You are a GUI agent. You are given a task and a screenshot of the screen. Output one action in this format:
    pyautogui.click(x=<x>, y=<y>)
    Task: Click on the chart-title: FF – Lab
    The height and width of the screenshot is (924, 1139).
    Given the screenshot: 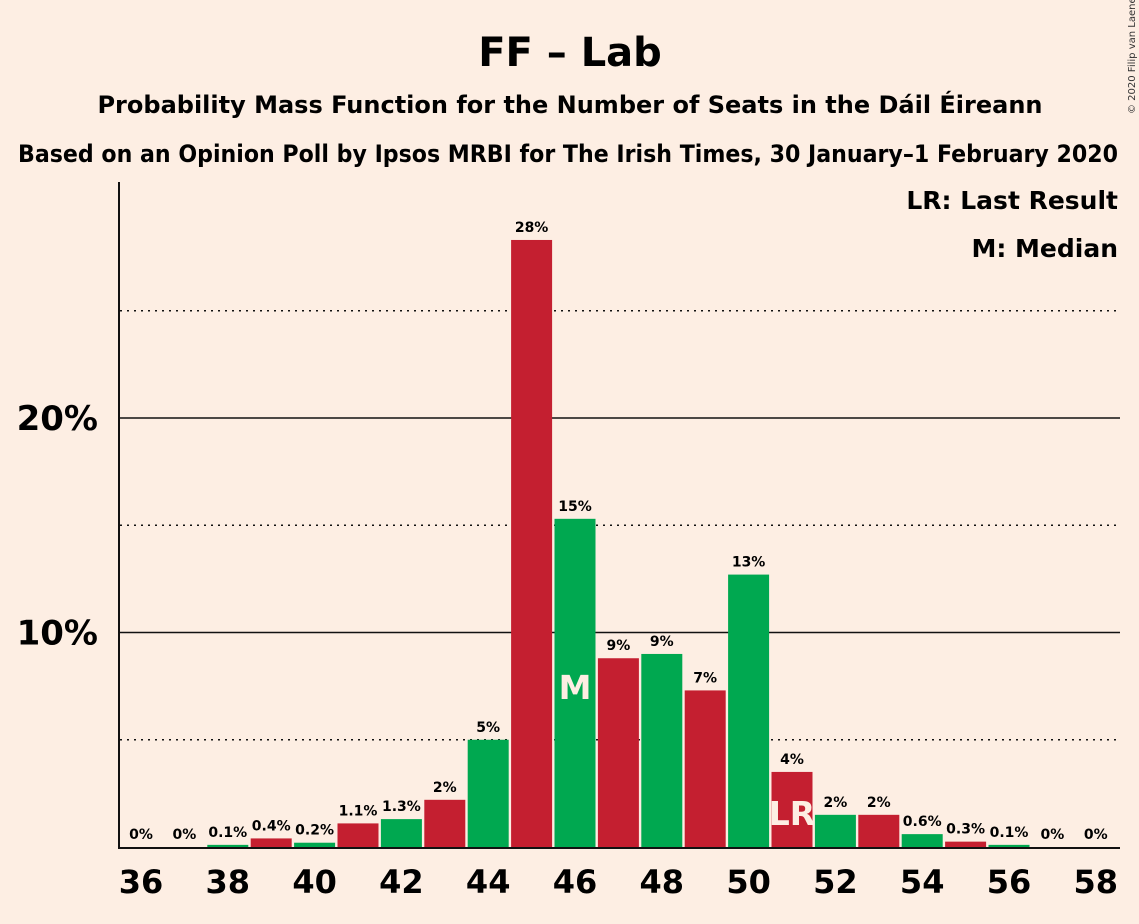 What is the action you would take?
    pyautogui.click(x=570, y=53)
    